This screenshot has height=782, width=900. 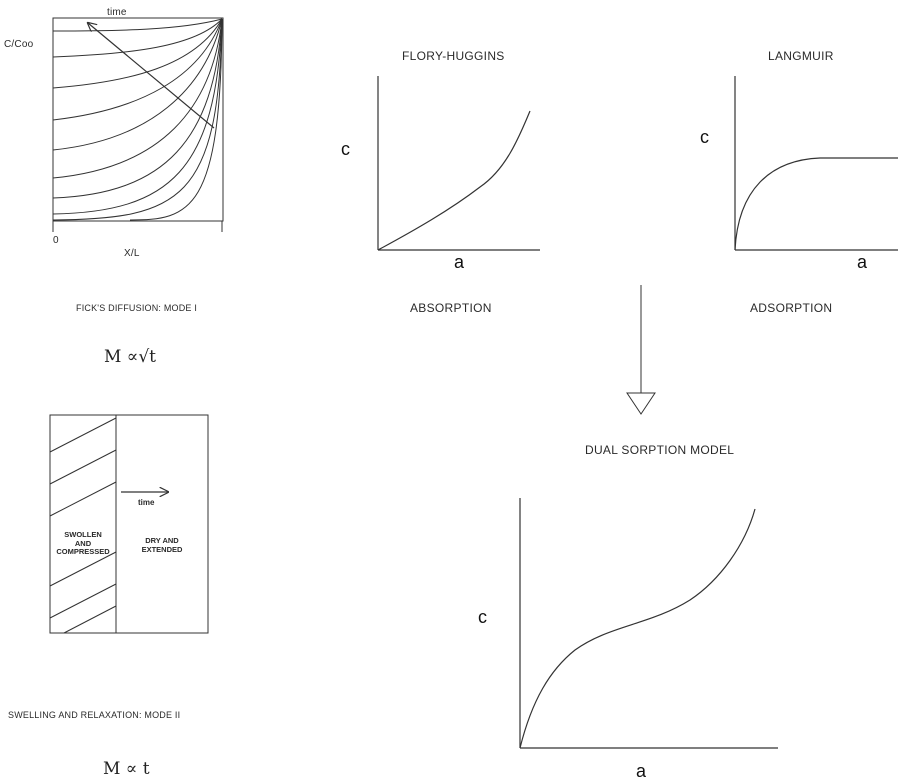 I want to click on lang-y-label: c, so click(x=704, y=137).